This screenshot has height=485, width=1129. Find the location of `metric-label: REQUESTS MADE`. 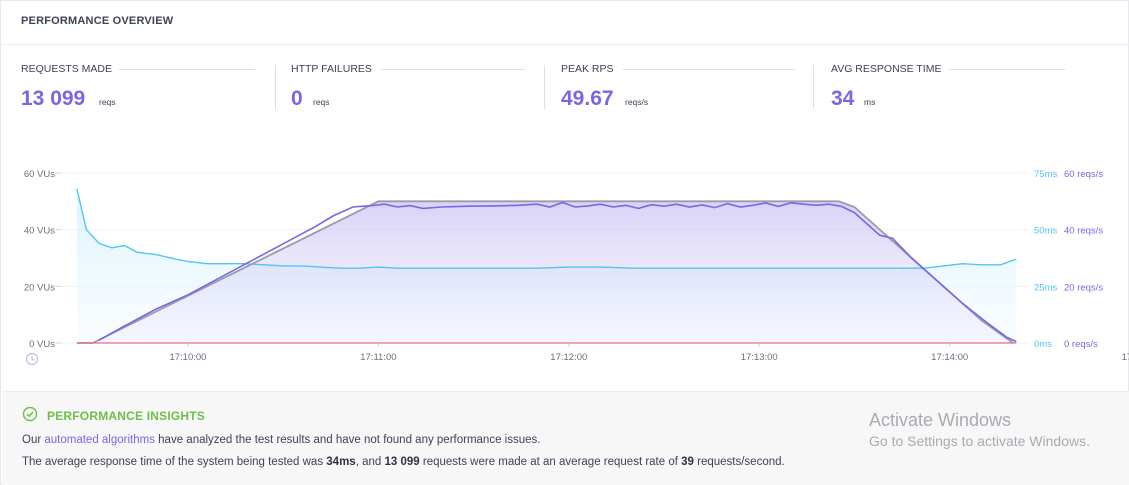

metric-label: REQUESTS MADE is located at coordinates (67, 69).